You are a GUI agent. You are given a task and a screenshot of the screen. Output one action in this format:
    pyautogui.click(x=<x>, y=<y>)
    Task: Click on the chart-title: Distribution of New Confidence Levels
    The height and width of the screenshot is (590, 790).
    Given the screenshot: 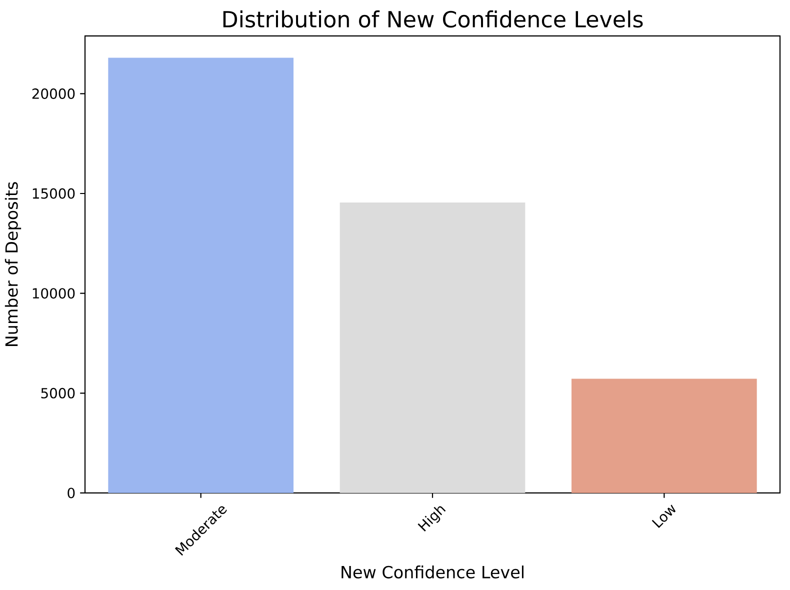 What is the action you would take?
    pyautogui.click(x=433, y=19)
    